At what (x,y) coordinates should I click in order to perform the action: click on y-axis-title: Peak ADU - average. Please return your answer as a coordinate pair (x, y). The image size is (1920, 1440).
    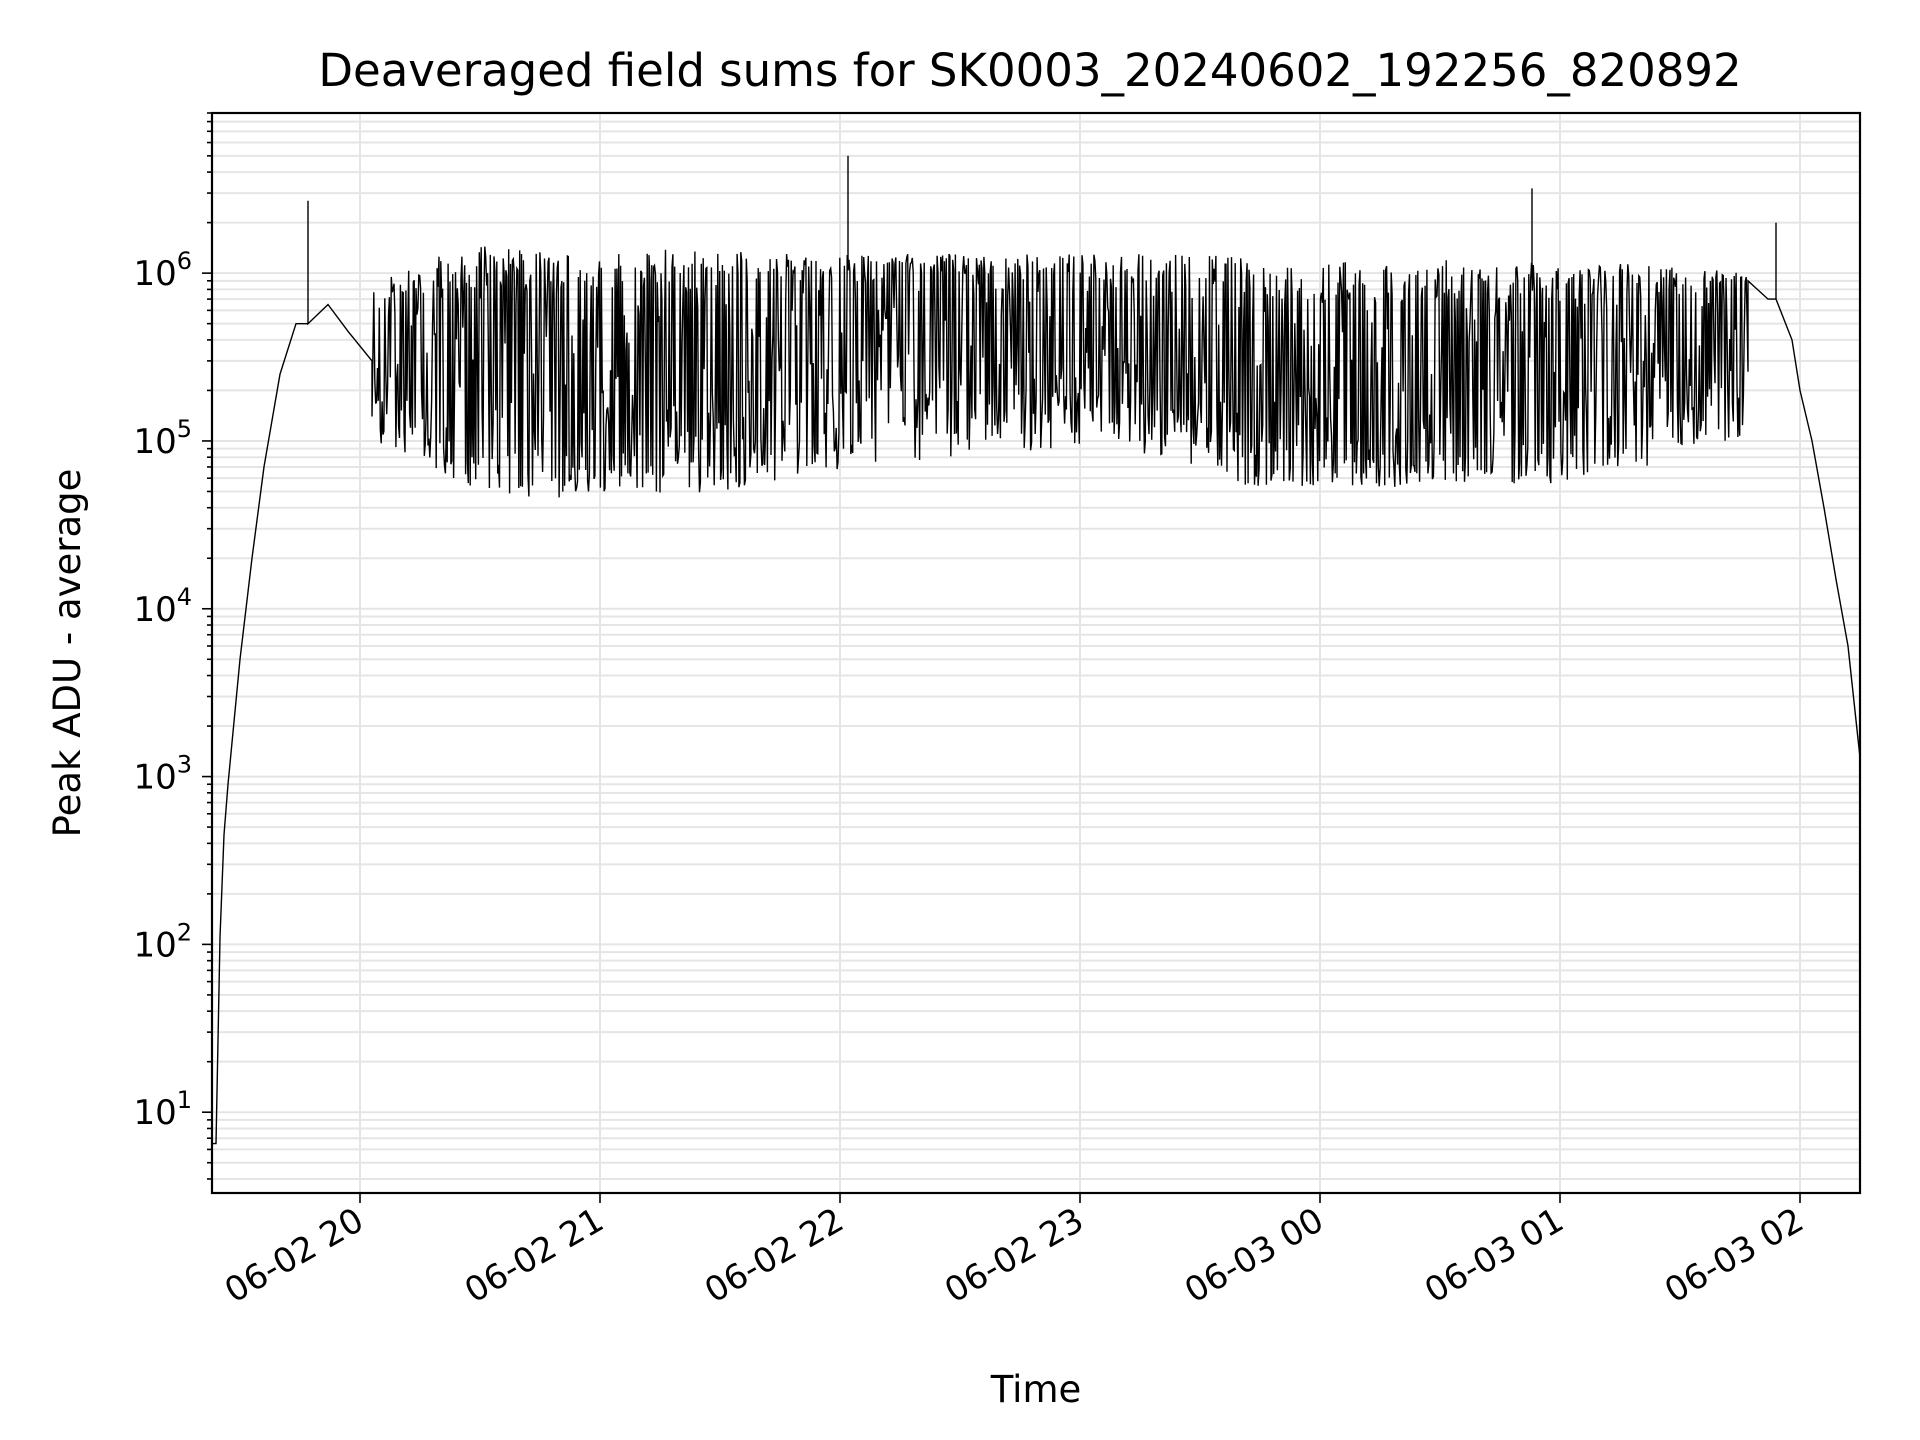
    Looking at the image, I should click on (67, 653).